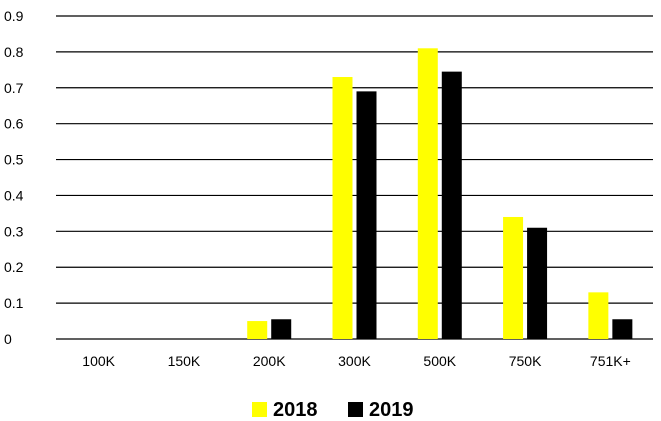 The height and width of the screenshot is (421, 661). Describe the element at coordinates (366, 215) in the screenshot. I see `bar-2019-300K` at that location.